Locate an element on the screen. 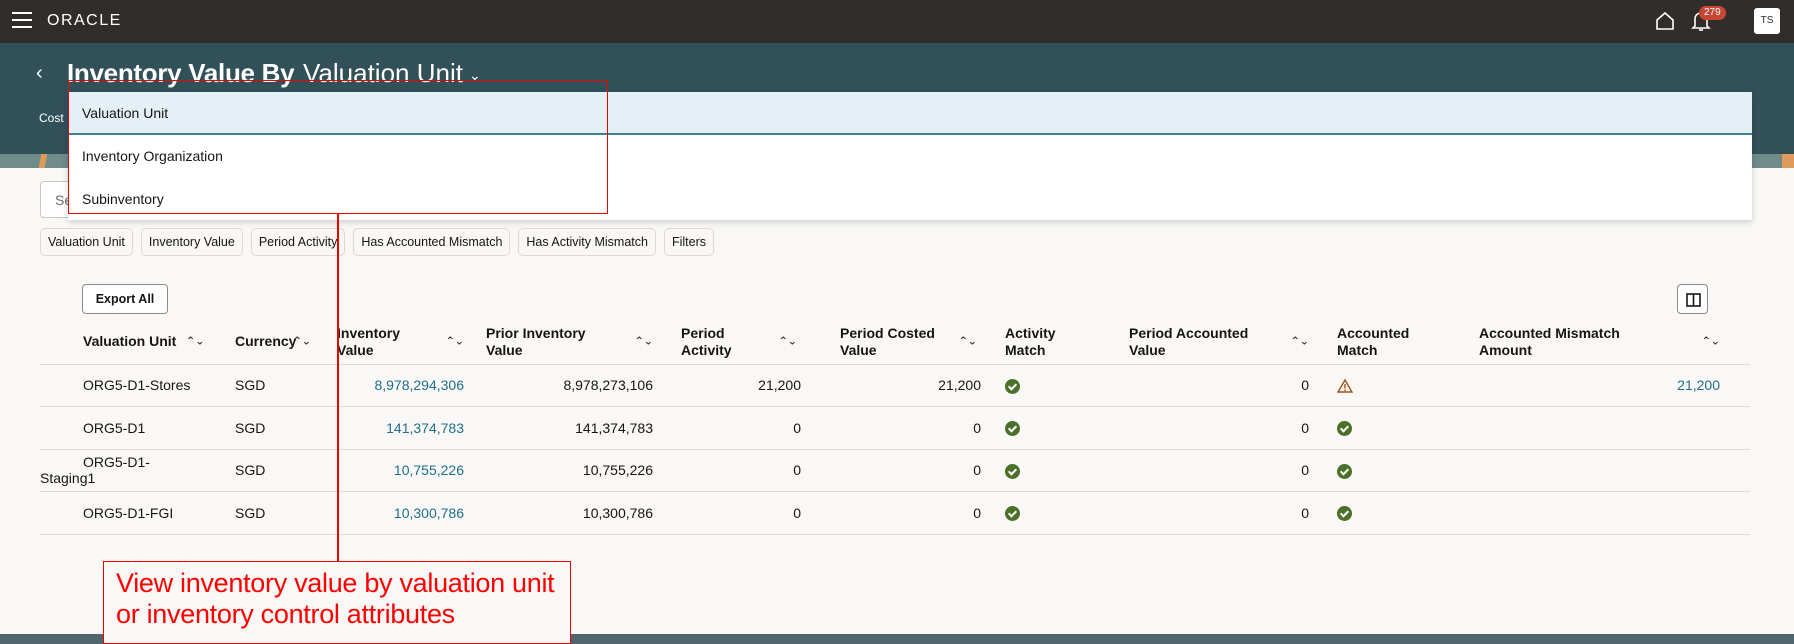 Image resolution: width=1794 pixels, height=644 pixels. inventory-value-link: 10,755,226 is located at coordinates (428, 470).